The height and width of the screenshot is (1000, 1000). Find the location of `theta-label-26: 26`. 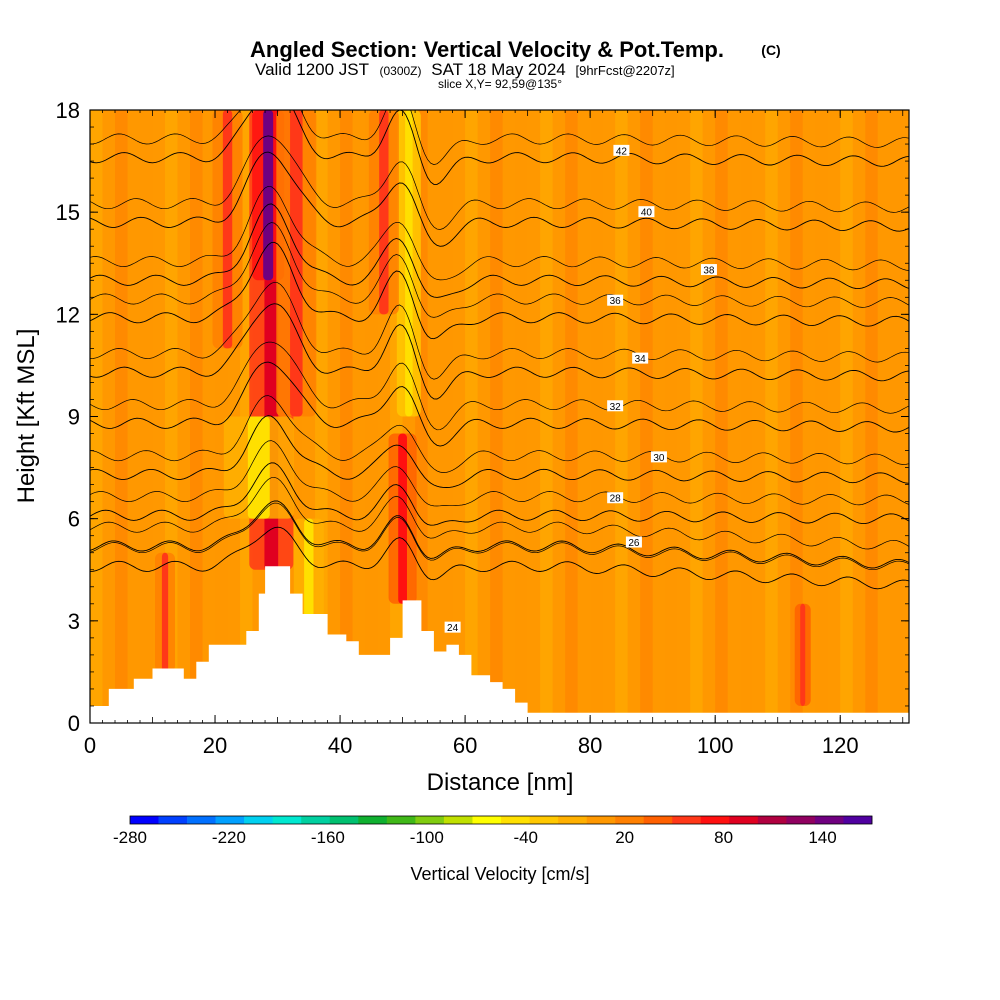

theta-label-26: 26 is located at coordinates (634, 543).